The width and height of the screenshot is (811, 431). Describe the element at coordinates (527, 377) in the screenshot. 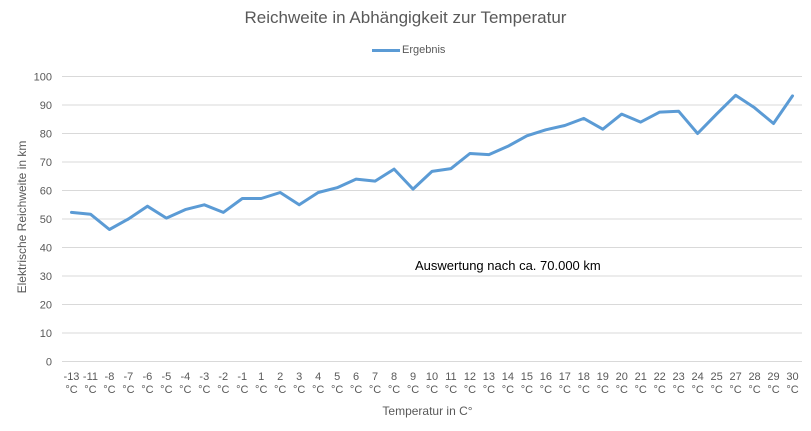

I see `x-tick-label: 15` at that location.